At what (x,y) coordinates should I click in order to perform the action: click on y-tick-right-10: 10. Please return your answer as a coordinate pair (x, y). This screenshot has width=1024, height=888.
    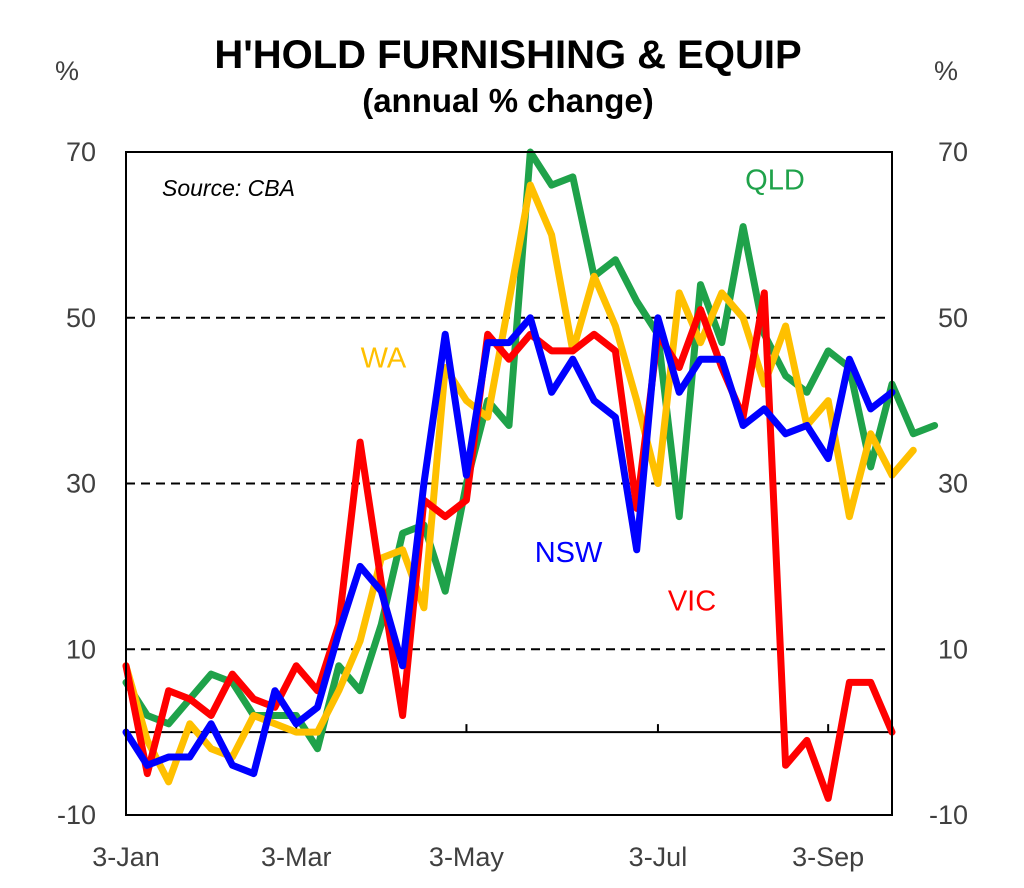
    Looking at the image, I should click on (953, 649).